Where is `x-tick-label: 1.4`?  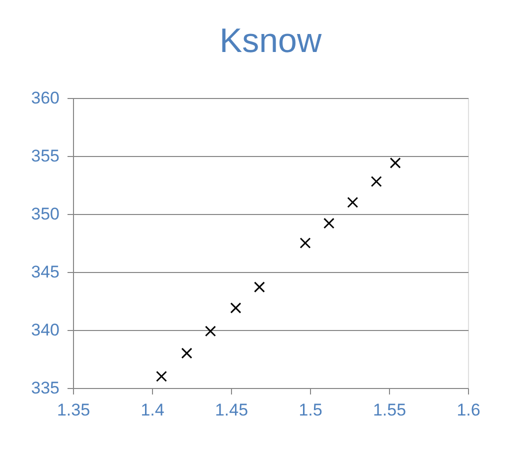
x-tick-label: 1.4 is located at coordinates (152, 410).